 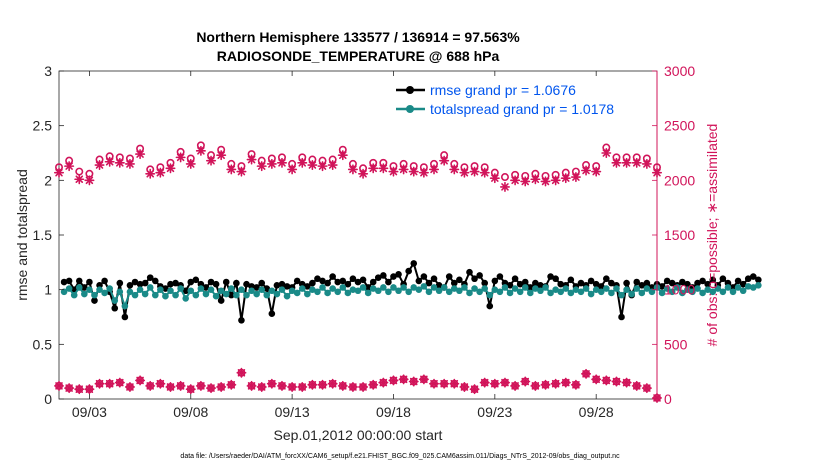 I want to click on y-left-tick-label: 0.5, so click(x=43, y=344).